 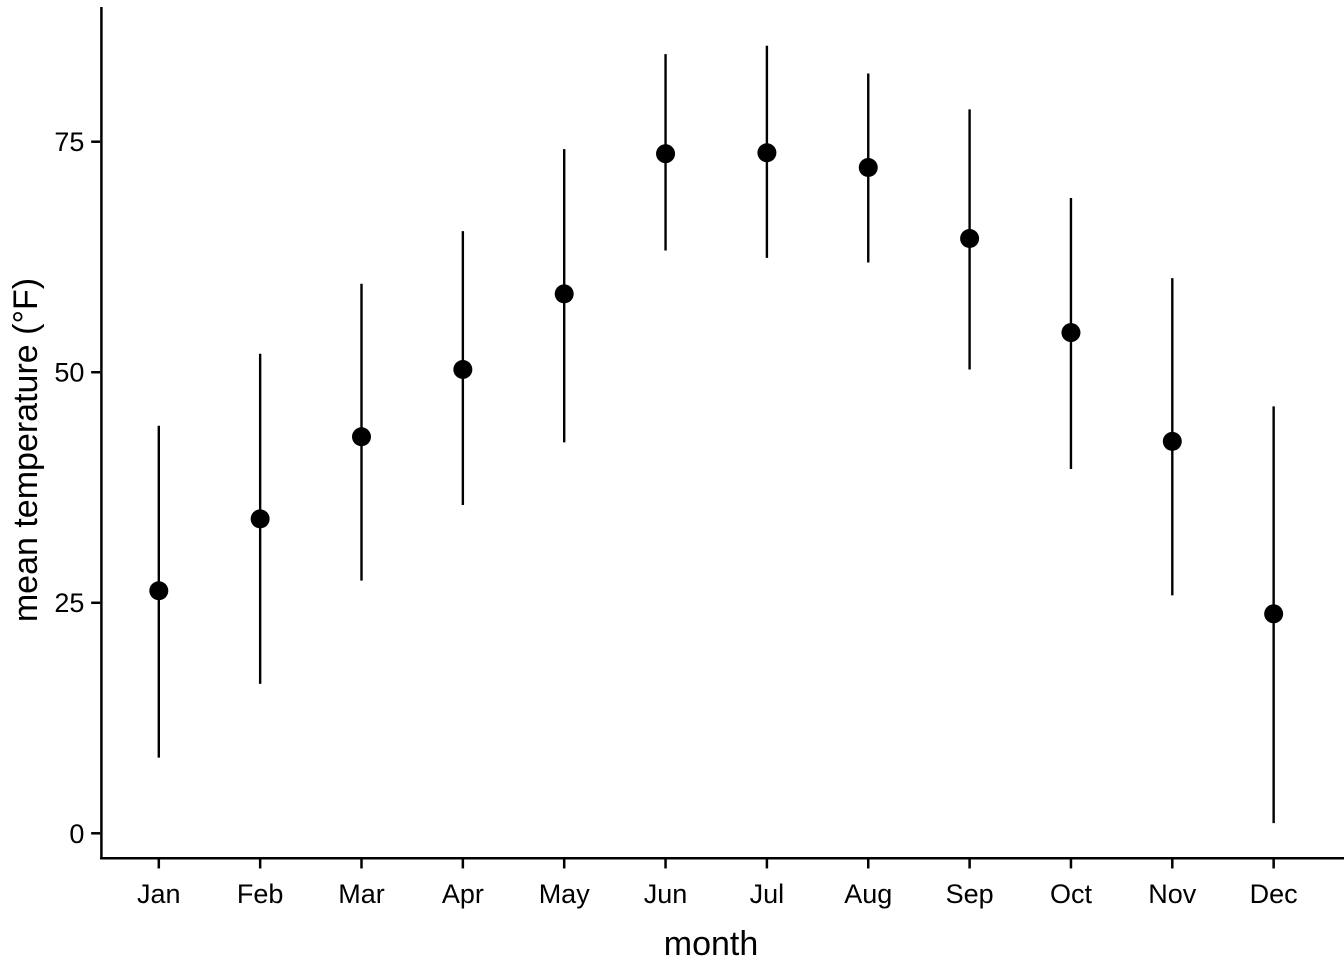 I want to click on y-tick-label: 0, so click(x=76, y=834).